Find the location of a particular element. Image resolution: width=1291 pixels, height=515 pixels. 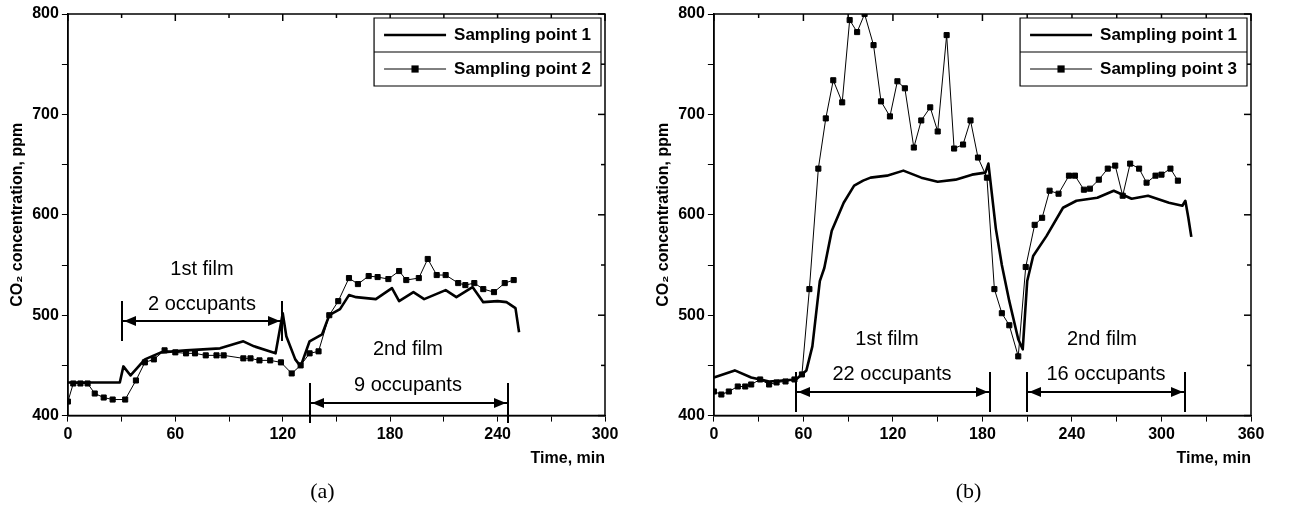

x-tick-label: 60 is located at coordinates (803, 433).